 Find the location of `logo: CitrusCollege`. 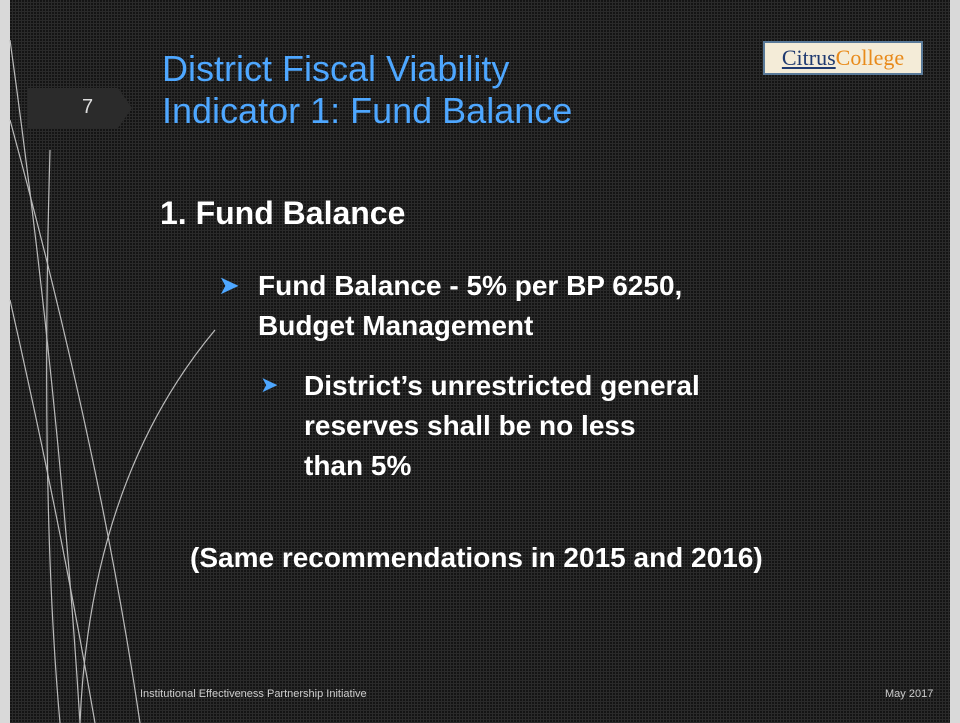

logo: CitrusCollege is located at coordinates (843, 58).